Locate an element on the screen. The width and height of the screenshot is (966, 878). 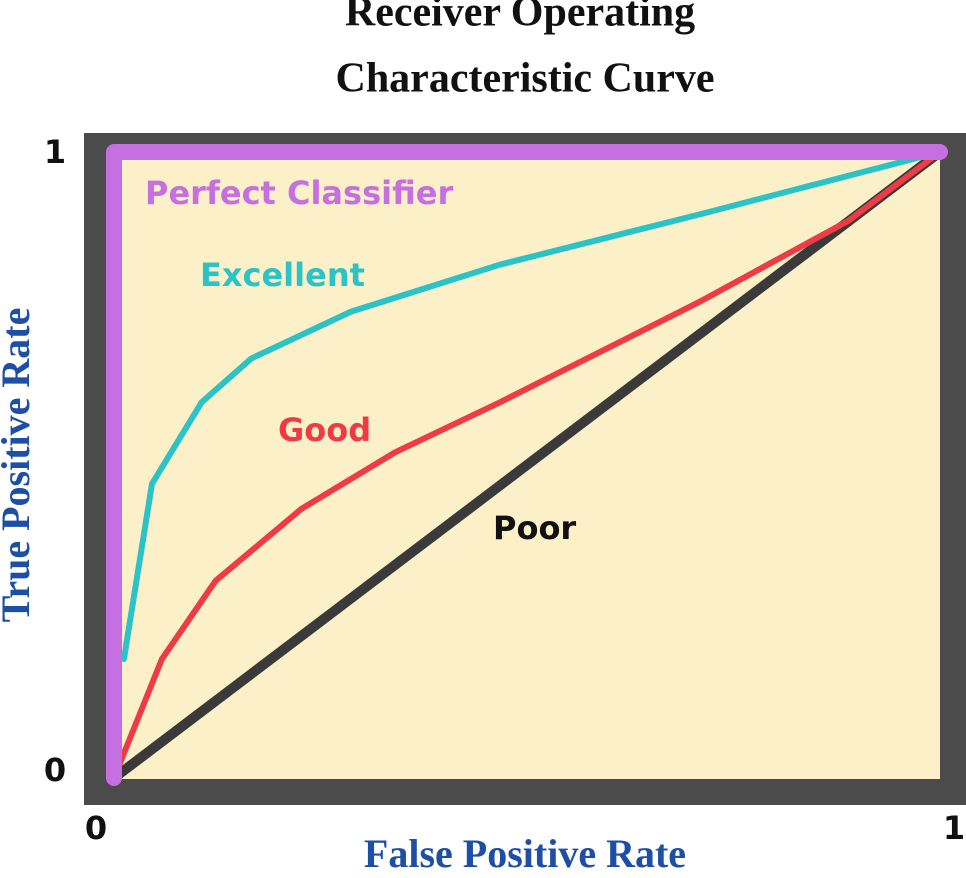
series-label: Good is located at coordinates (324, 430).